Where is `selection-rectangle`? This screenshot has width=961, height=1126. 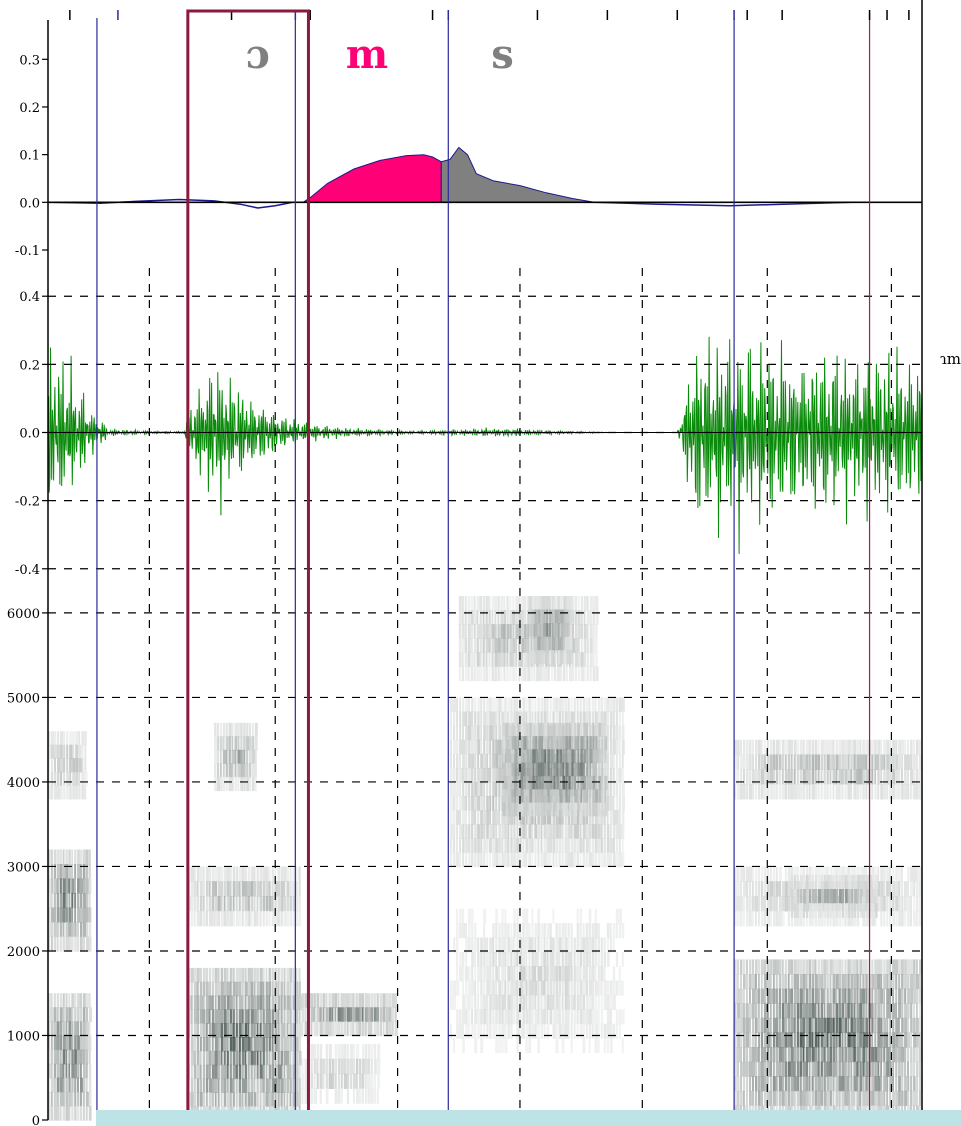
selection-rectangle is located at coordinates (248, 567).